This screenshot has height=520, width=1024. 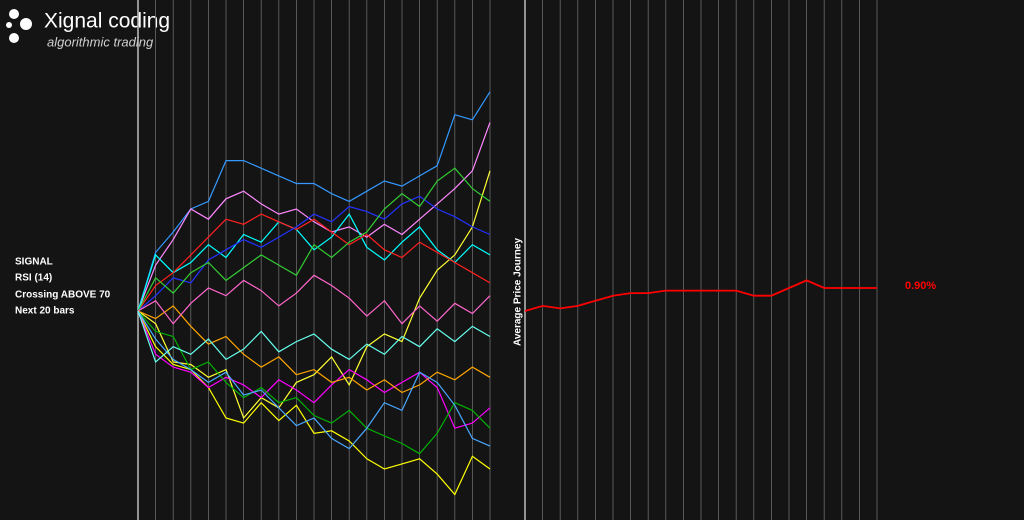 I want to click on y-axis-label: Average Price Journey, so click(x=518, y=292).